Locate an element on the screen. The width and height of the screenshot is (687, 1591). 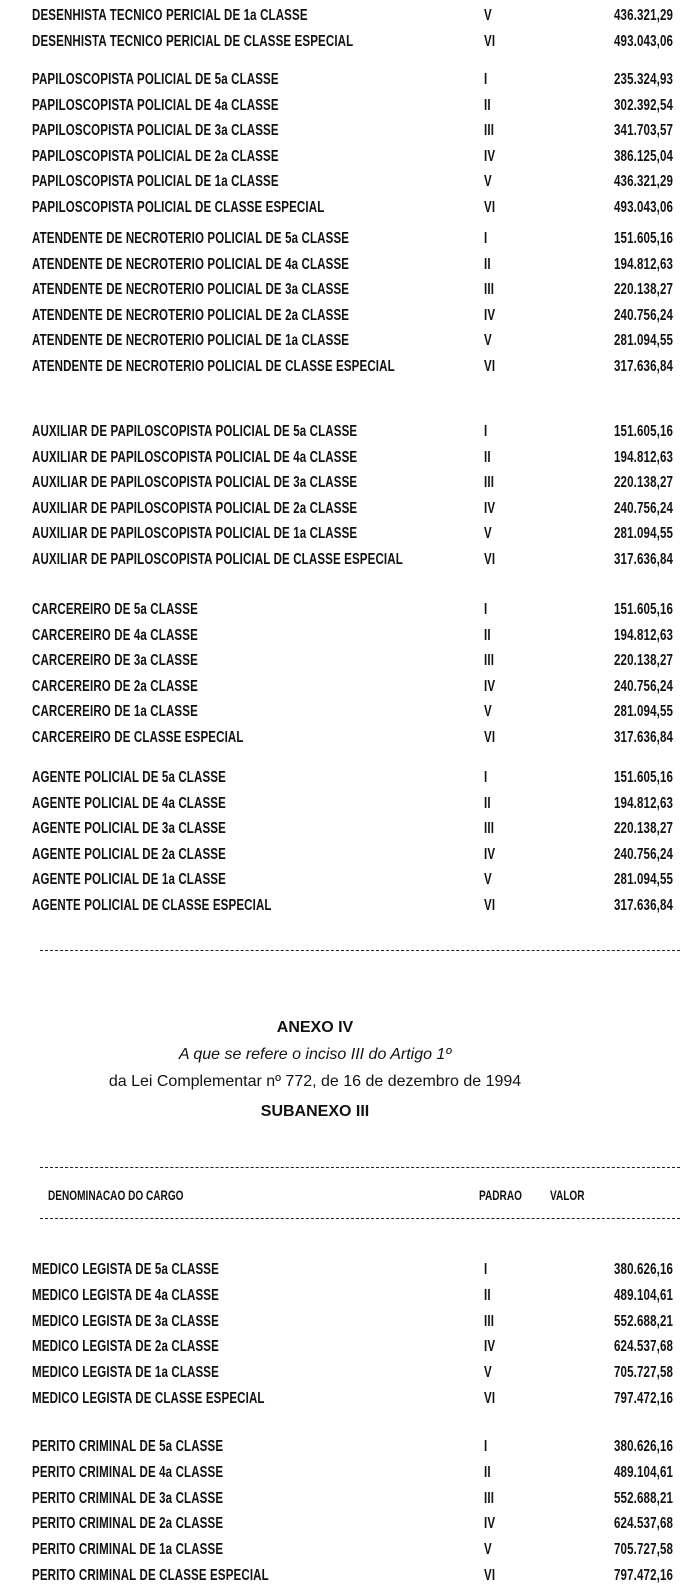
valor-cell: 797.472,16 is located at coordinates (643, 1575).